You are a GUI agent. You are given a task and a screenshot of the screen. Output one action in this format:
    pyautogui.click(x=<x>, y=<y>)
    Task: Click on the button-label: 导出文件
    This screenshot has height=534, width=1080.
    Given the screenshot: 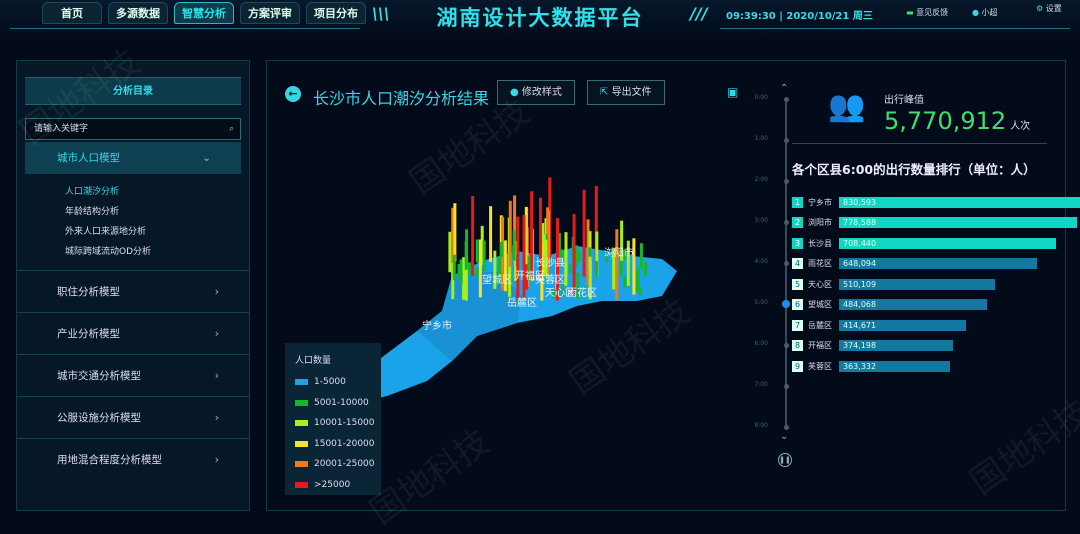 What is the action you would take?
    pyautogui.click(x=631, y=92)
    